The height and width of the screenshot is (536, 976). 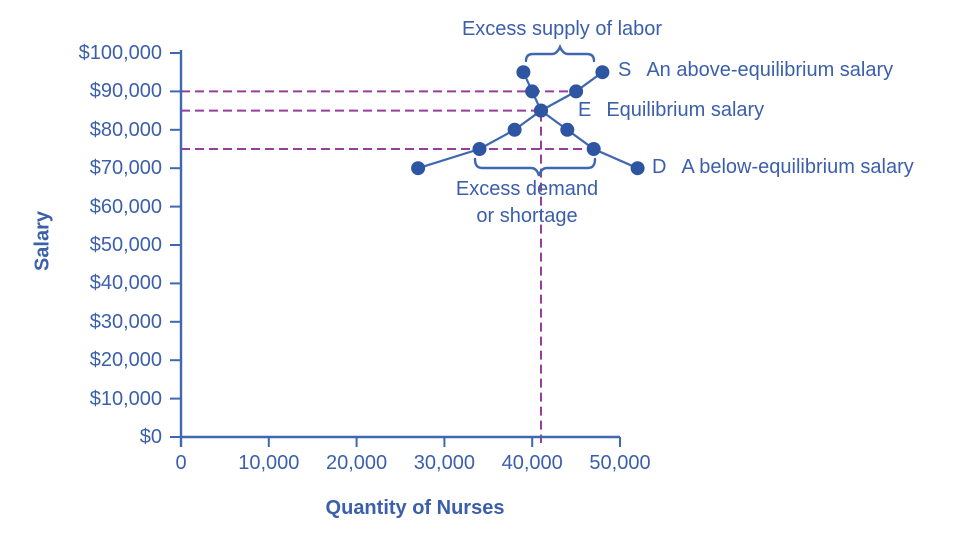 What do you see at coordinates (541, 110) in the screenshot?
I see `equilibrium-point` at bounding box center [541, 110].